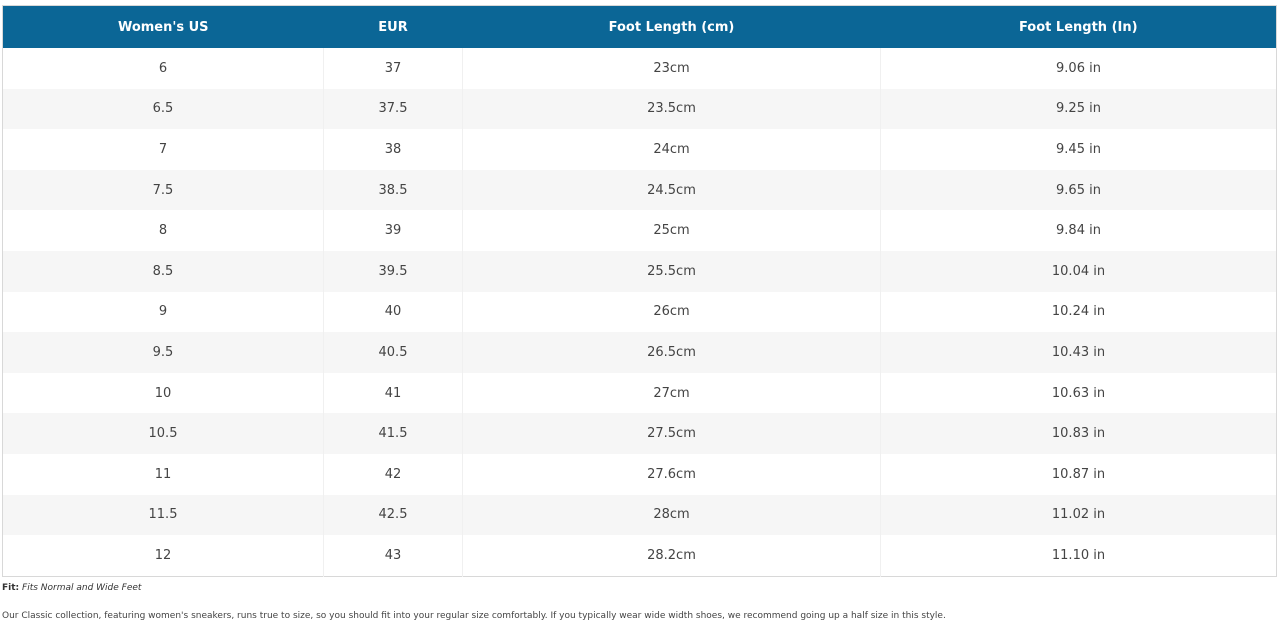  What do you see at coordinates (11, 588) in the screenshot?
I see `fit-label: Fit:` at bounding box center [11, 588].